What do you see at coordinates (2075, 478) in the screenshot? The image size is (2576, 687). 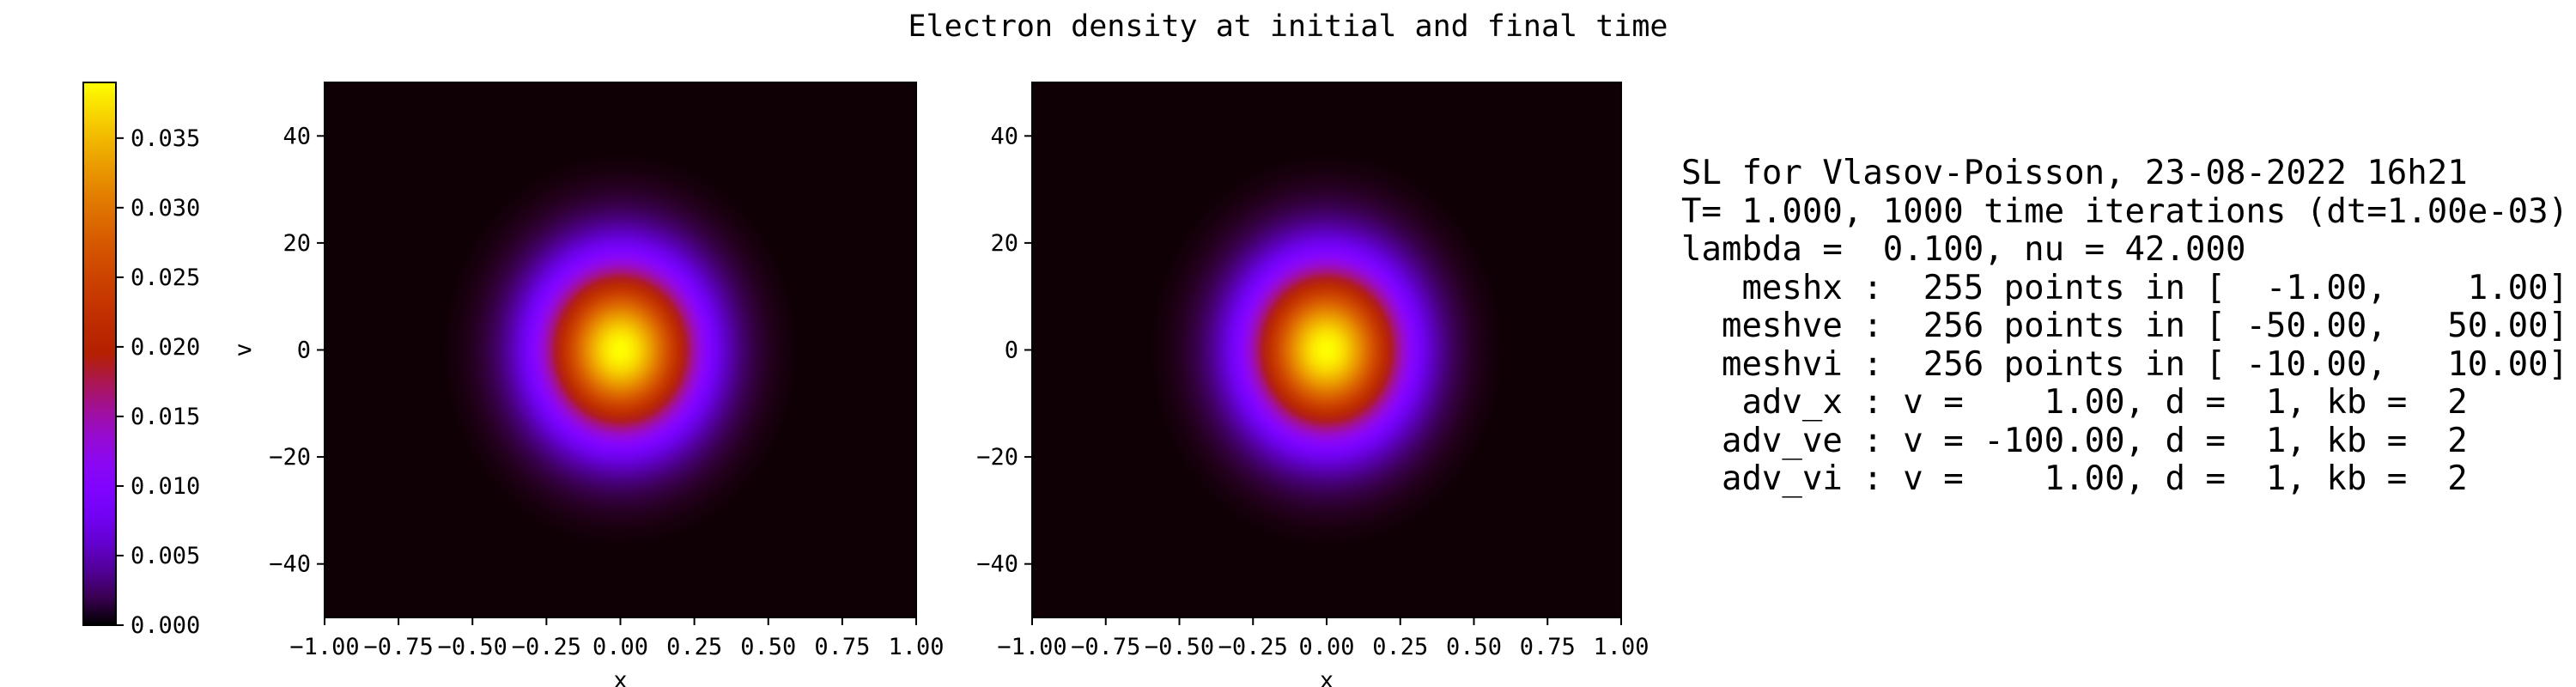 I see `info-line: adv_vi : v = 1.00, d = 1, kb = 2` at bounding box center [2075, 478].